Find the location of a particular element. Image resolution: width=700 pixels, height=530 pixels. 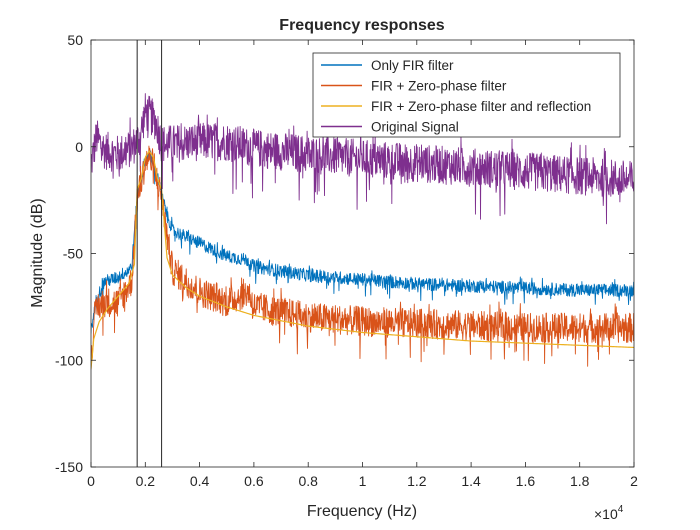

x-axis-label: Frequency (Hz) is located at coordinates (362, 511).